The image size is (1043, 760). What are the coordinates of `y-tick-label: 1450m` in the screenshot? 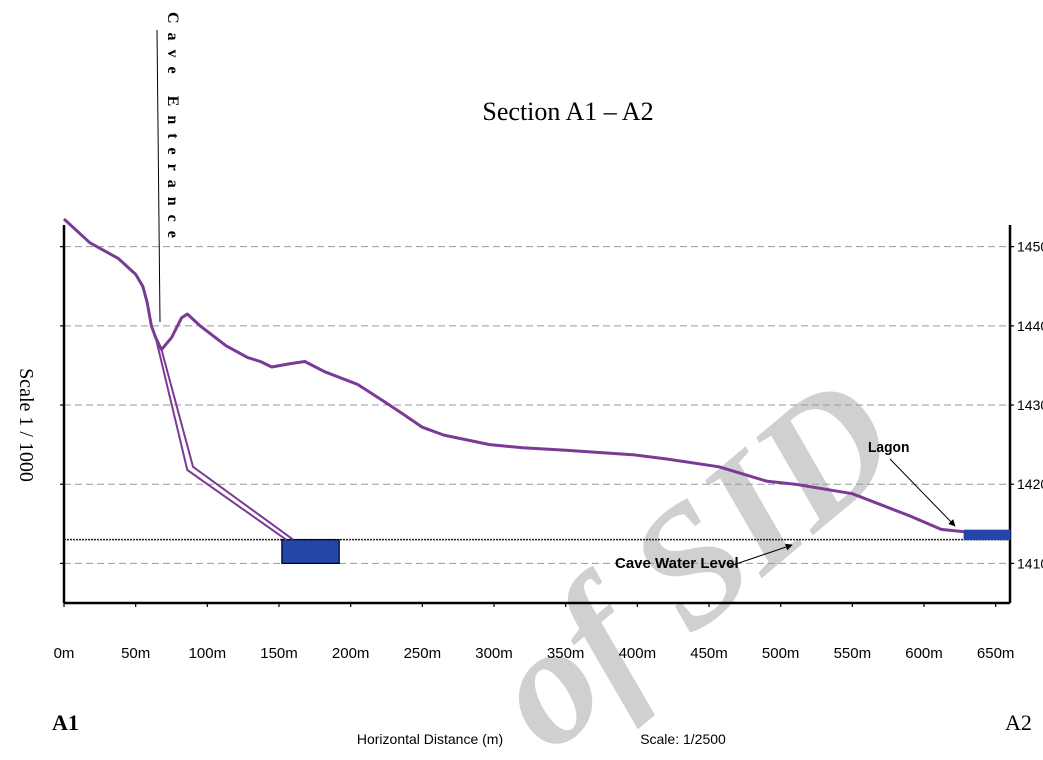 It's located at (1030, 247).